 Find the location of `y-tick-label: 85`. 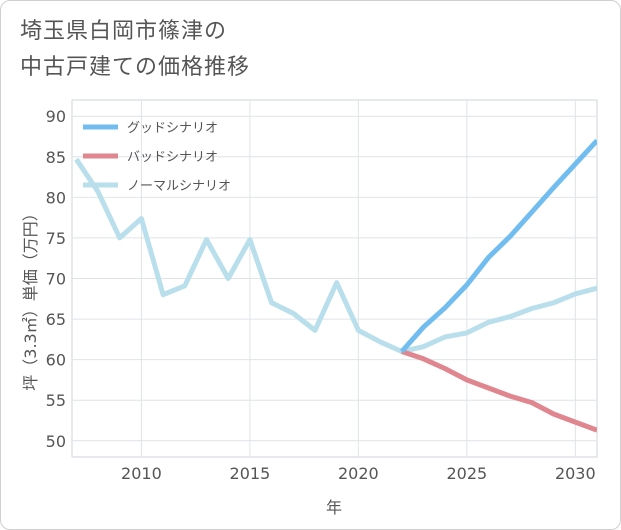

y-tick-label: 85 is located at coordinates (56, 157).